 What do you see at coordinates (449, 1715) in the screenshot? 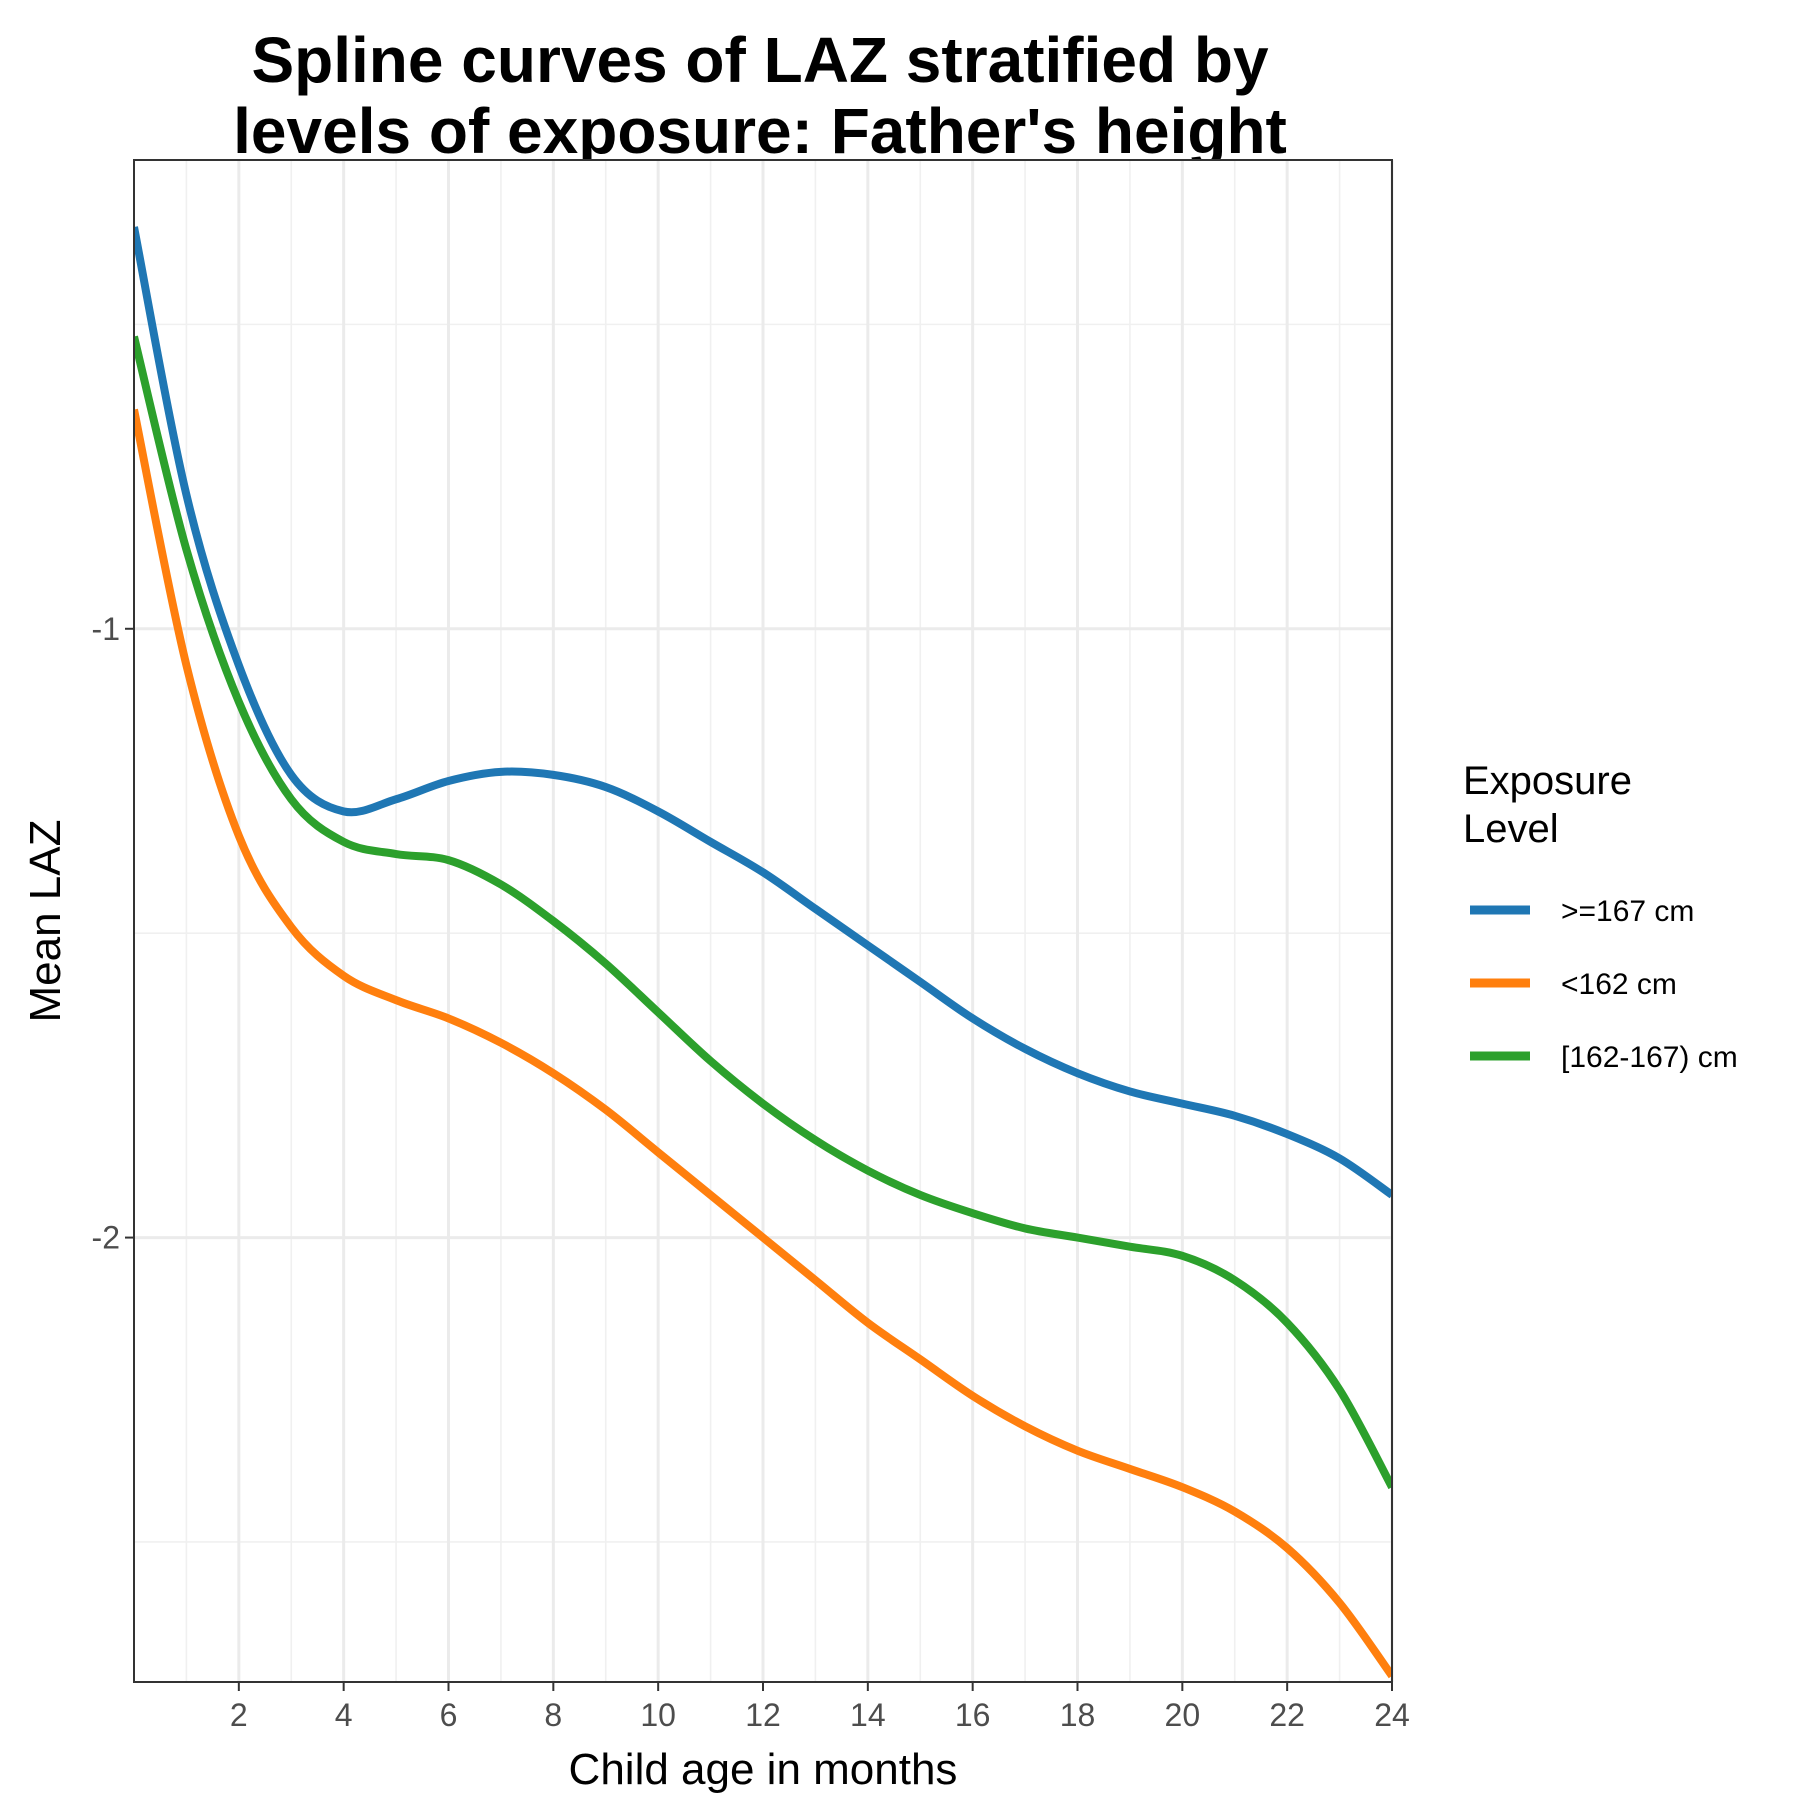
I see `x-tick-label: 6` at bounding box center [449, 1715].